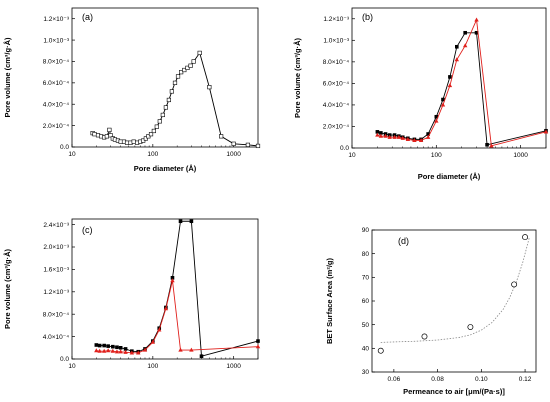 This screenshot has width=550, height=402. Describe the element at coordinates (366, 301) in the screenshot. I see `y-tick-label: 60` at that location.